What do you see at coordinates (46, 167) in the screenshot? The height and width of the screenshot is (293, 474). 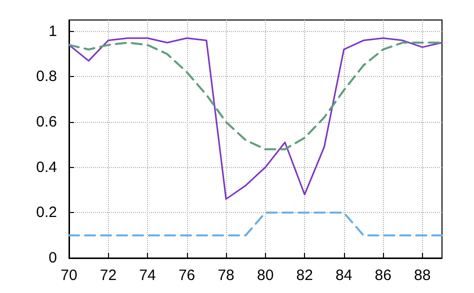 I see `y-tick-label: 0.4` at bounding box center [46, 167].